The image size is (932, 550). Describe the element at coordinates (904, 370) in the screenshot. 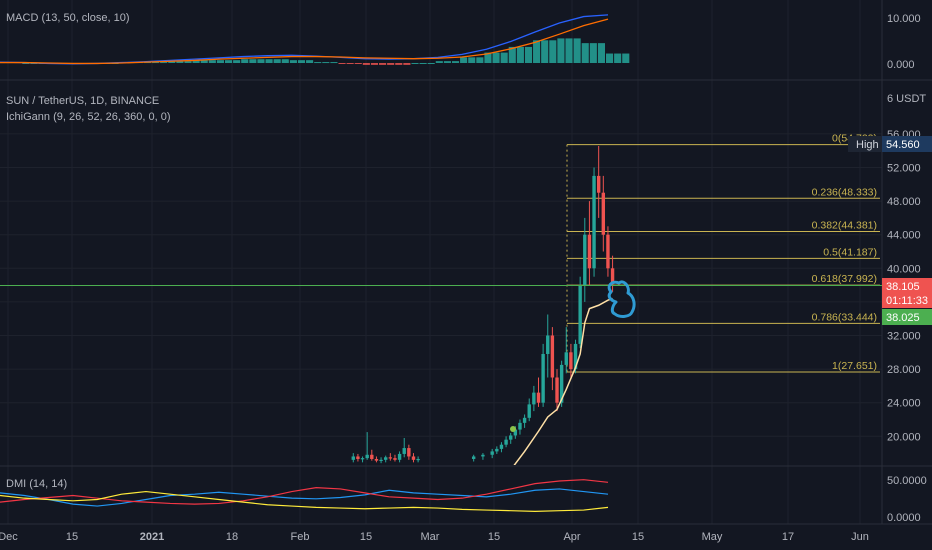

I see `price-axis-label-7: 28.000` at that location.